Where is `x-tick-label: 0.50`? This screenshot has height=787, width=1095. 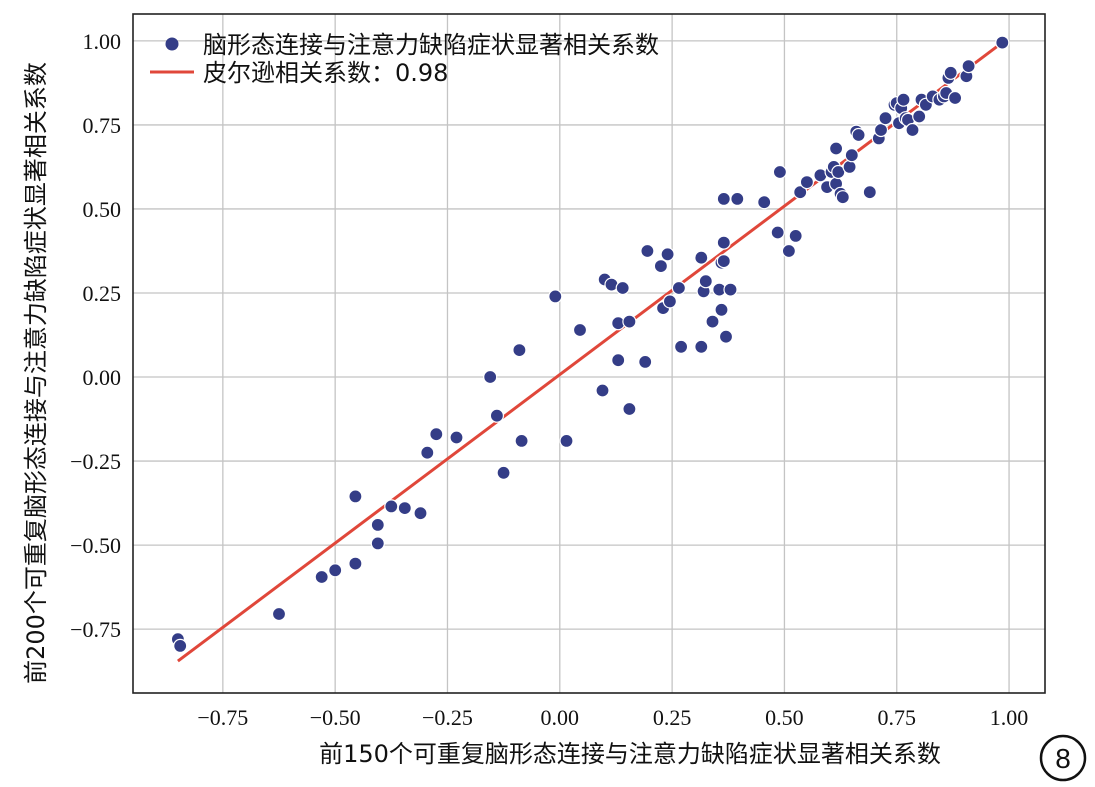
x-tick-label: 0.50 is located at coordinates (784, 717).